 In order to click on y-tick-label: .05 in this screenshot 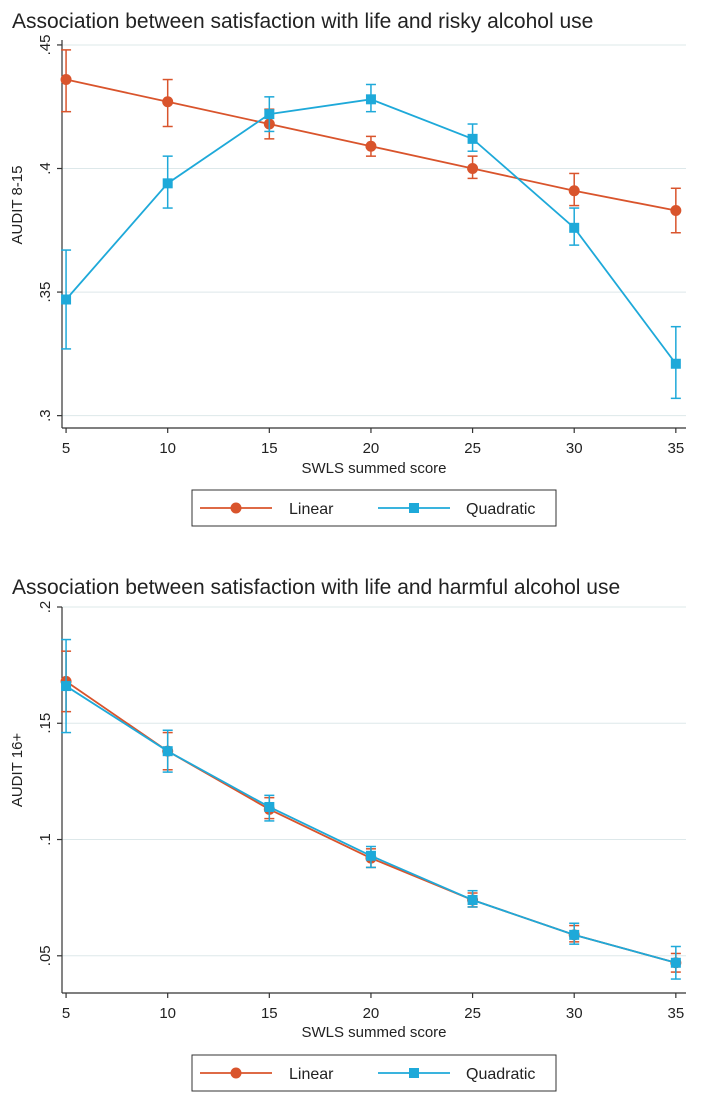, I will do `click(45, 955)`.